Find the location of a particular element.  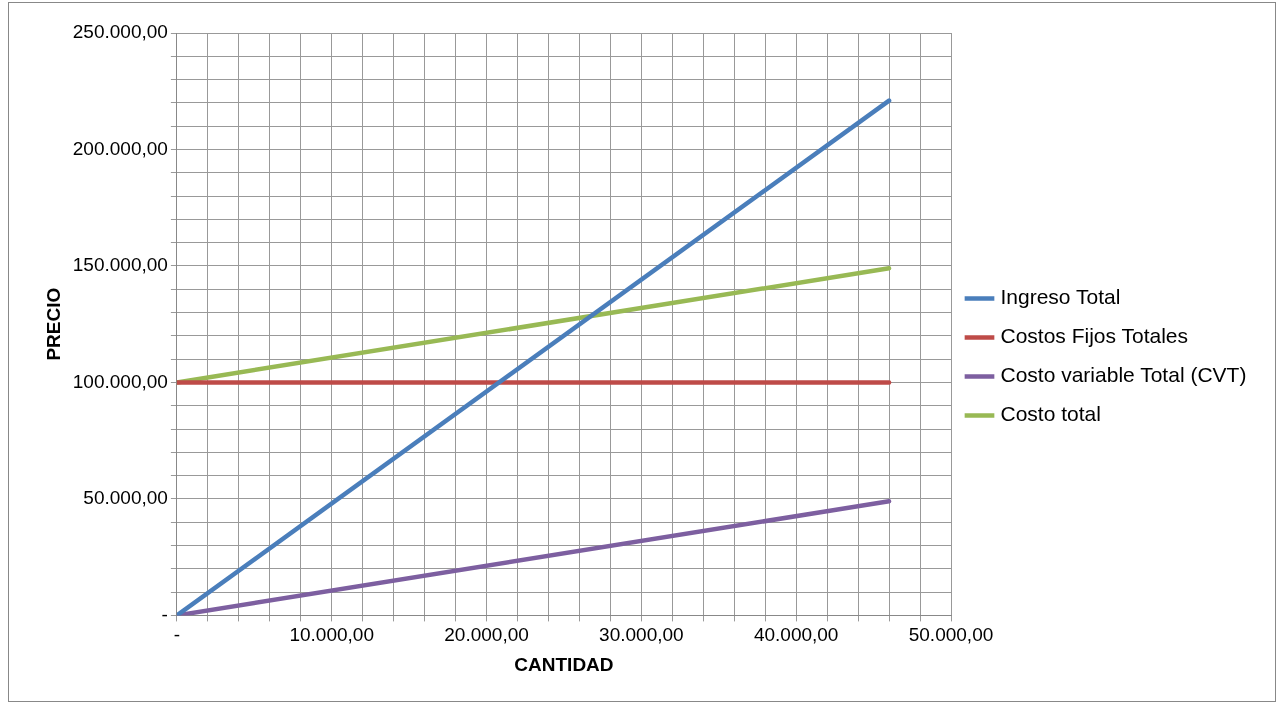

y-tick-label: 50.000,00 is located at coordinates (125, 498).